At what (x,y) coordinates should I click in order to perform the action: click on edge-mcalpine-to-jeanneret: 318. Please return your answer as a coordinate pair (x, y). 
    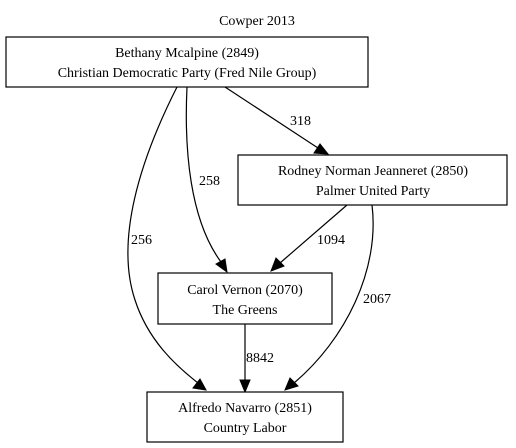
    Looking at the image, I should click on (277, 120).